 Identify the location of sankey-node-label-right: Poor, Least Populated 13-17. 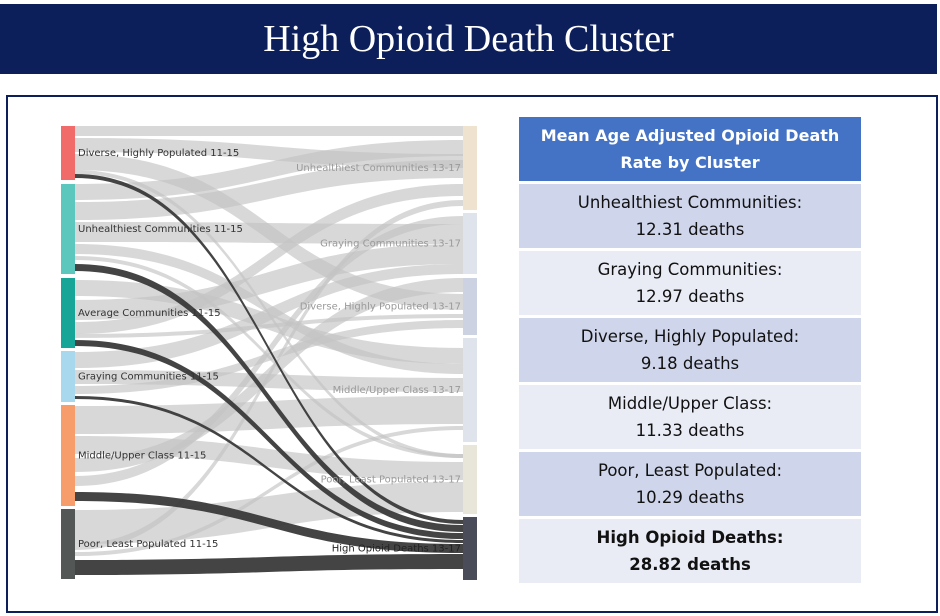
(391, 480).